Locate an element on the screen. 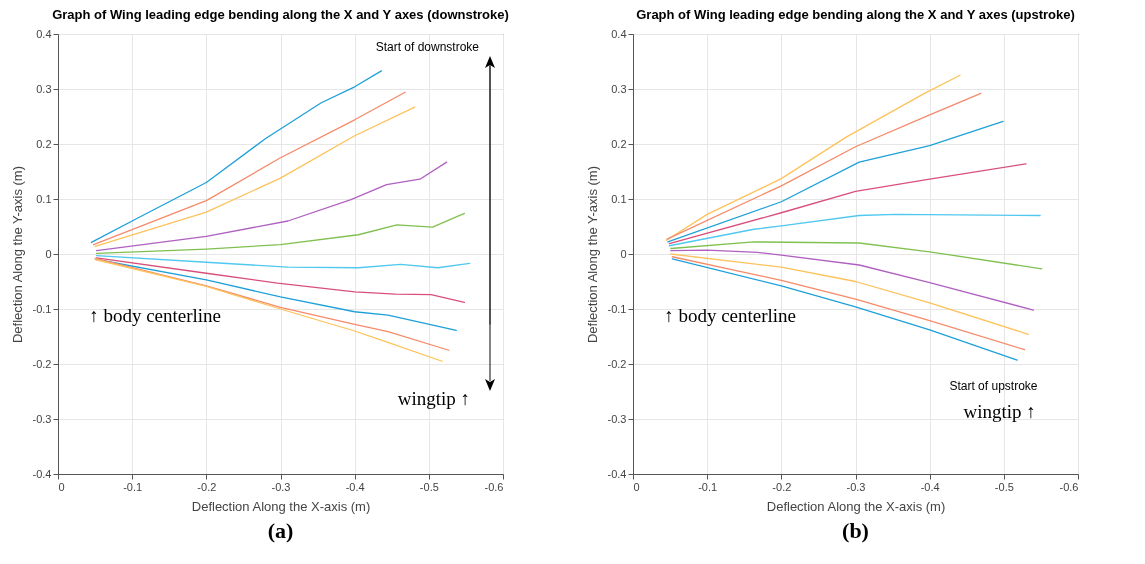 The width and height of the screenshot is (1145, 564). annotation: Start of upstroke is located at coordinates (993, 386).